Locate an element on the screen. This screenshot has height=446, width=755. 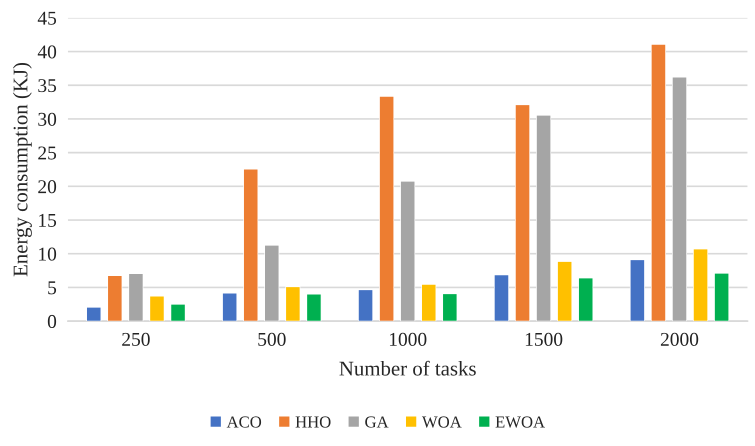
y-tick-label: 30 is located at coordinates (47, 119).